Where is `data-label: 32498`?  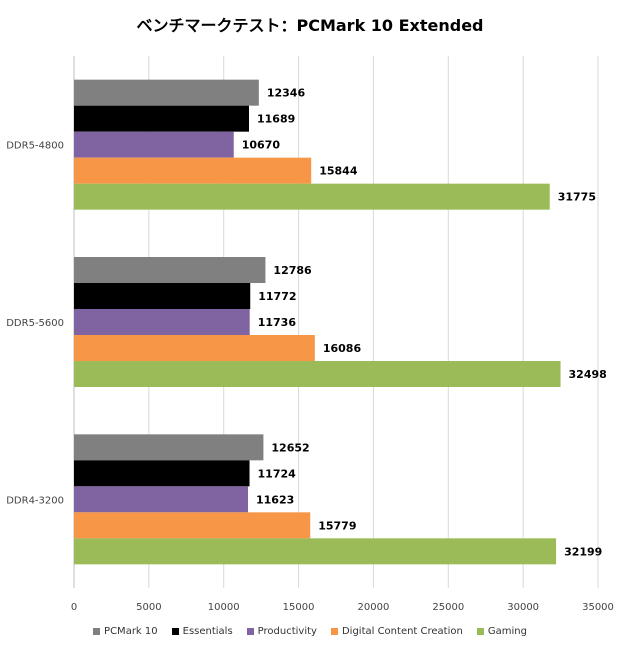
data-label: 32498 is located at coordinates (588, 374).